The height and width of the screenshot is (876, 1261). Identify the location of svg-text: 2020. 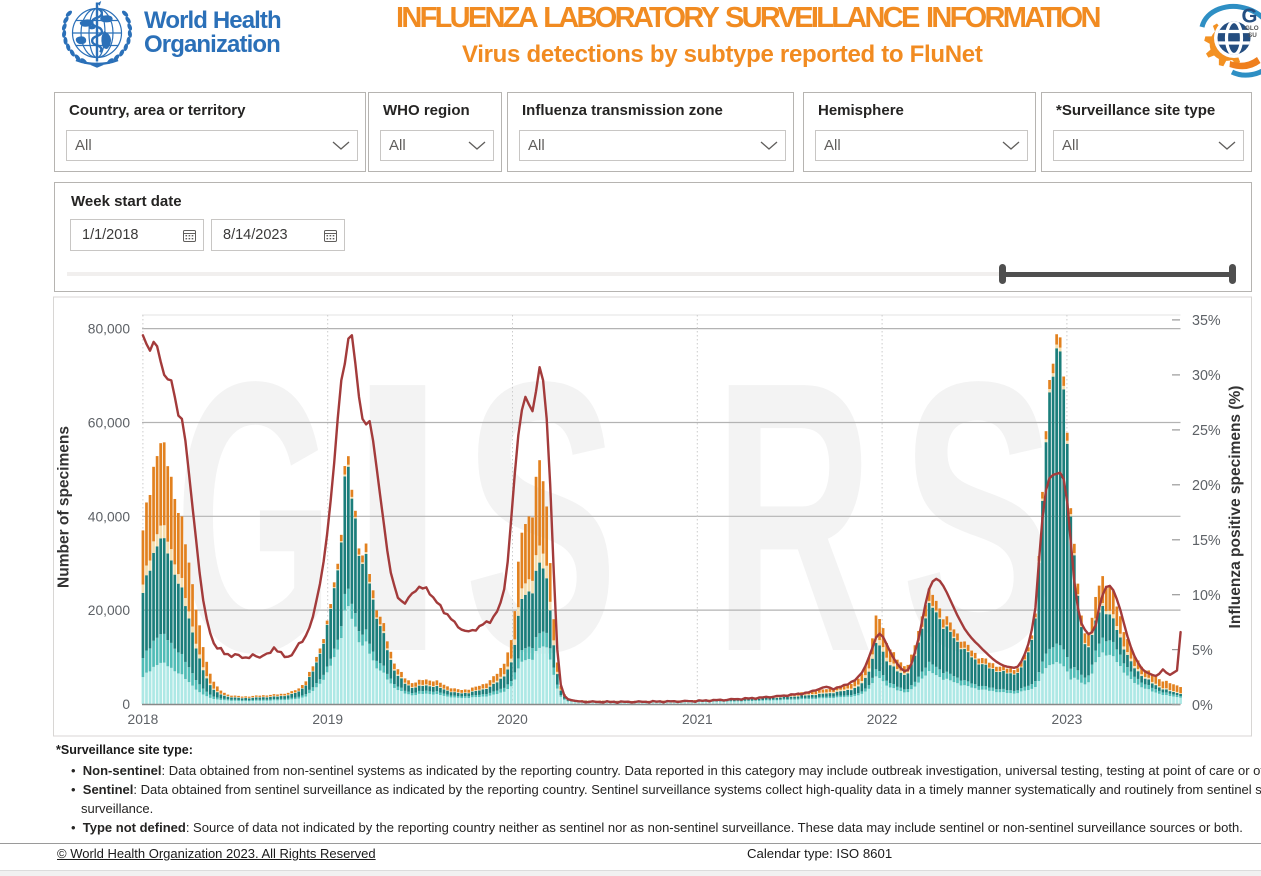
(512, 719).